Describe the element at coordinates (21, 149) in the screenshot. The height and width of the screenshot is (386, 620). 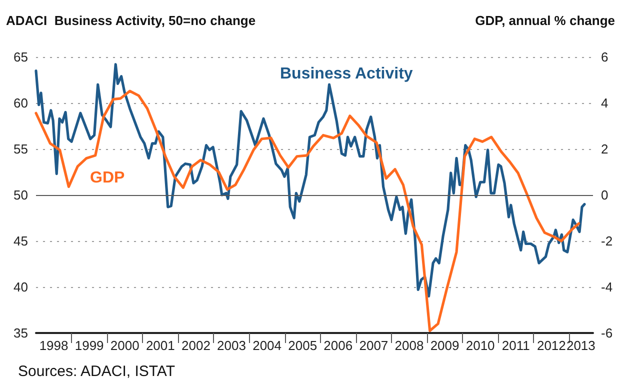
I see `y-tick-label: 55` at that location.